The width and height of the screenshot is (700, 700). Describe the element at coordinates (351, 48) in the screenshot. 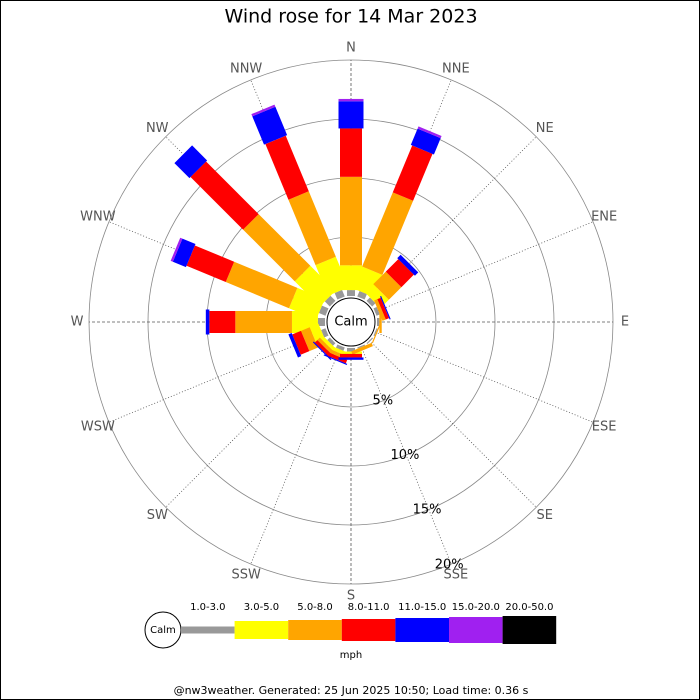

I see `direction-label: N` at that location.